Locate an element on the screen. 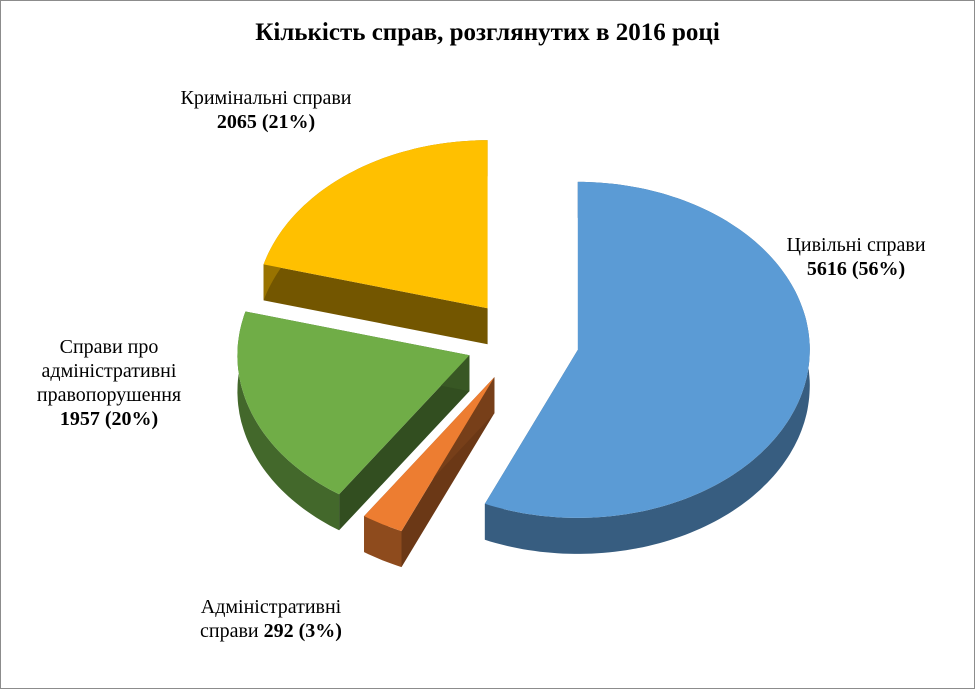 This screenshot has width=975, height=689. data-label: Цивільні справи 5616 (56%) is located at coordinates (856, 257).